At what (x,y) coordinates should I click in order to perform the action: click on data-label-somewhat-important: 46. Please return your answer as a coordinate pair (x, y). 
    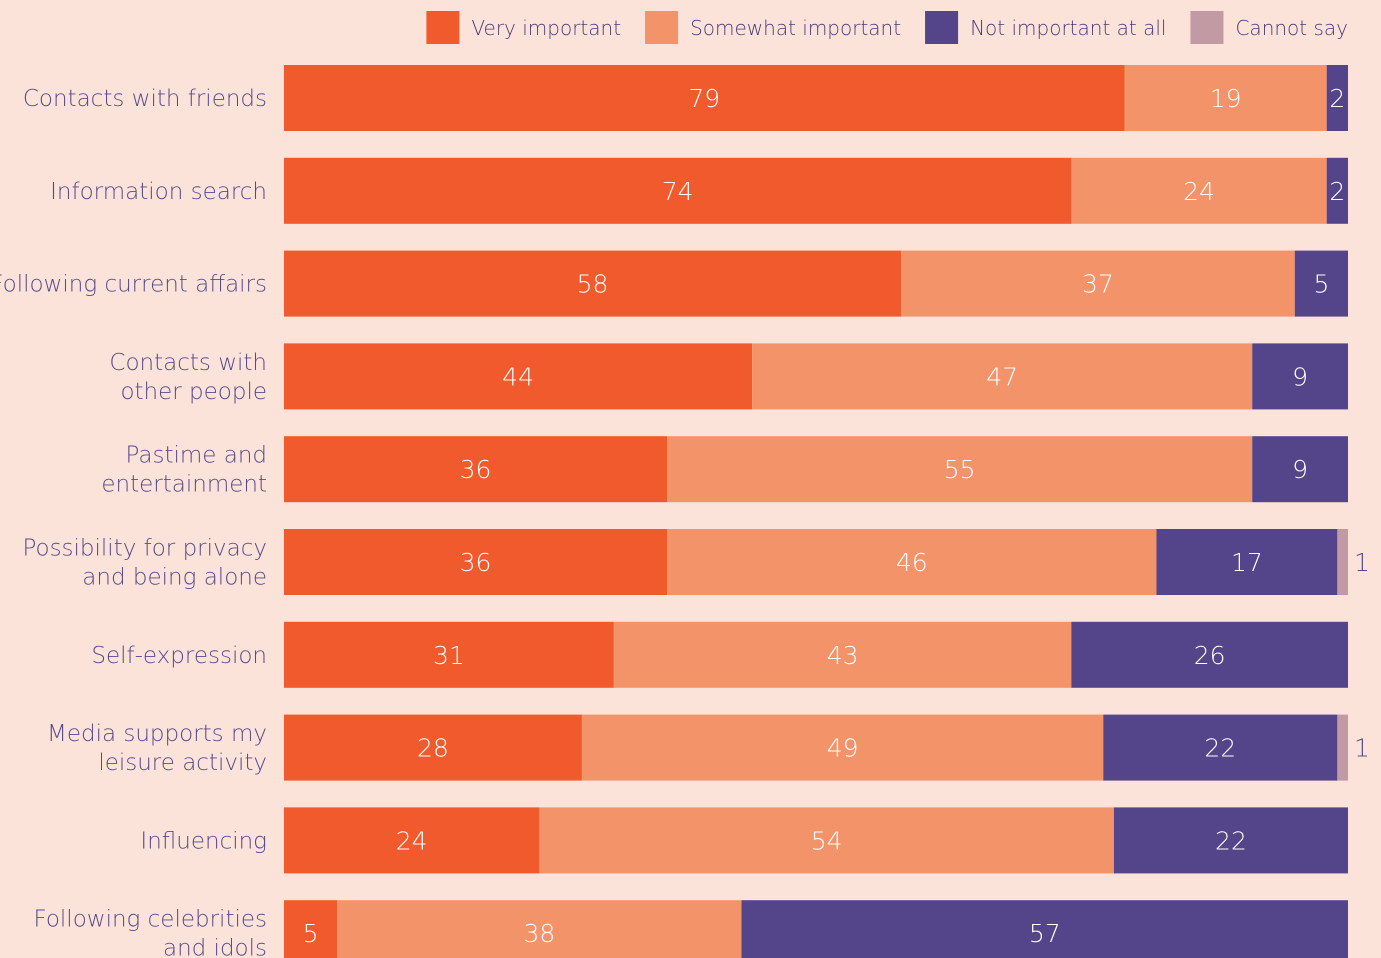
    Looking at the image, I should click on (912, 562).